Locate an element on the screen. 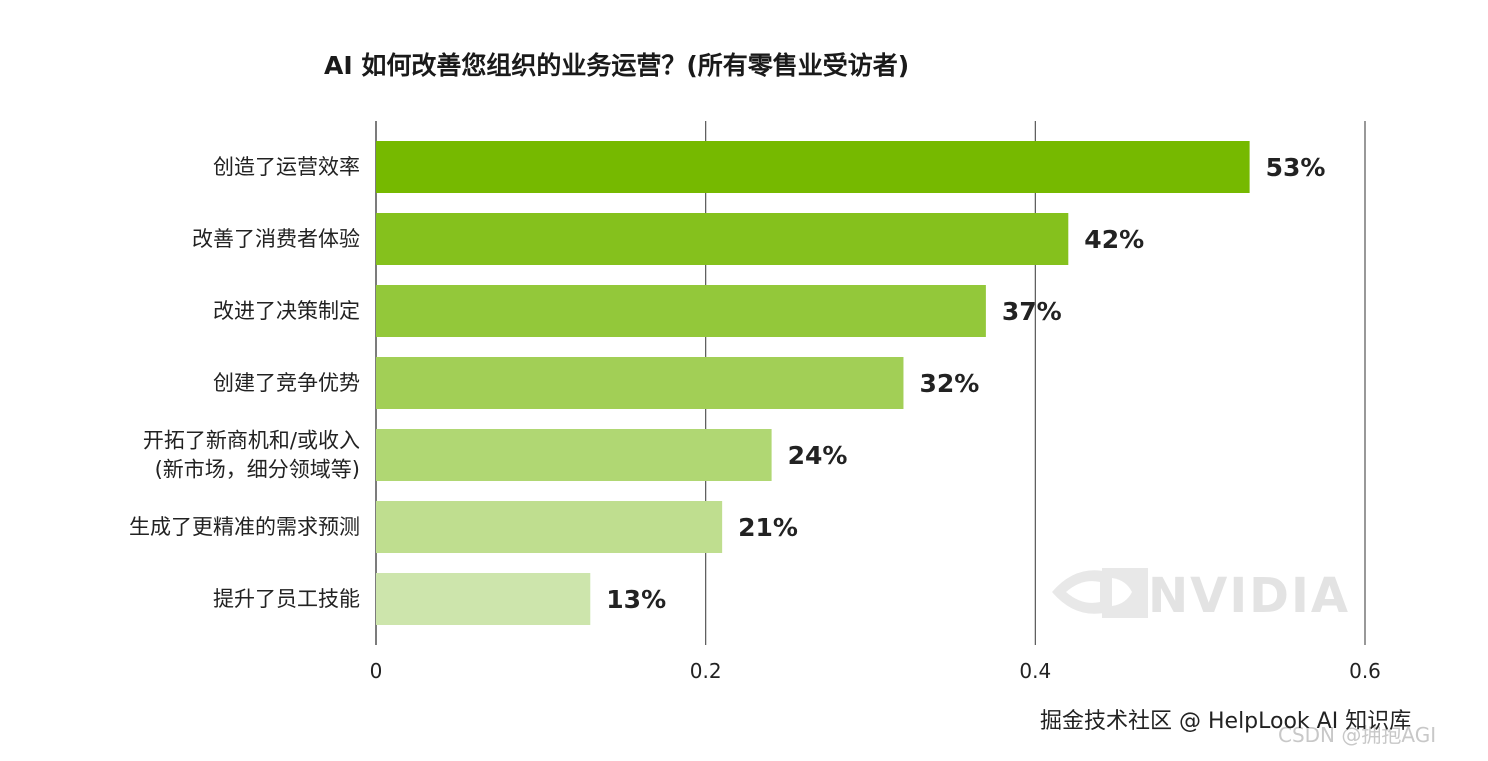 The width and height of the screenshot is (1488, 761). value-label: 37% is located at coordinates (1032, 311).